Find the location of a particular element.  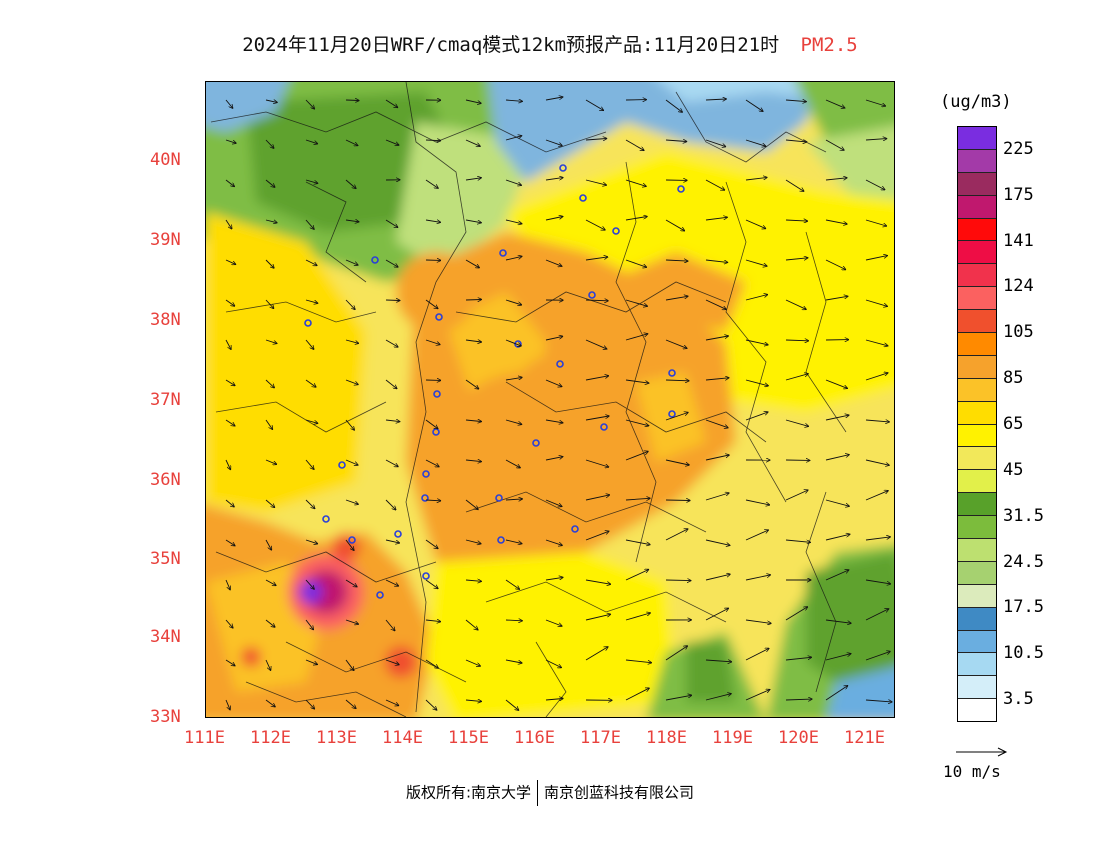

color-bar-label: 45 is located at coordinates (1013, 469).